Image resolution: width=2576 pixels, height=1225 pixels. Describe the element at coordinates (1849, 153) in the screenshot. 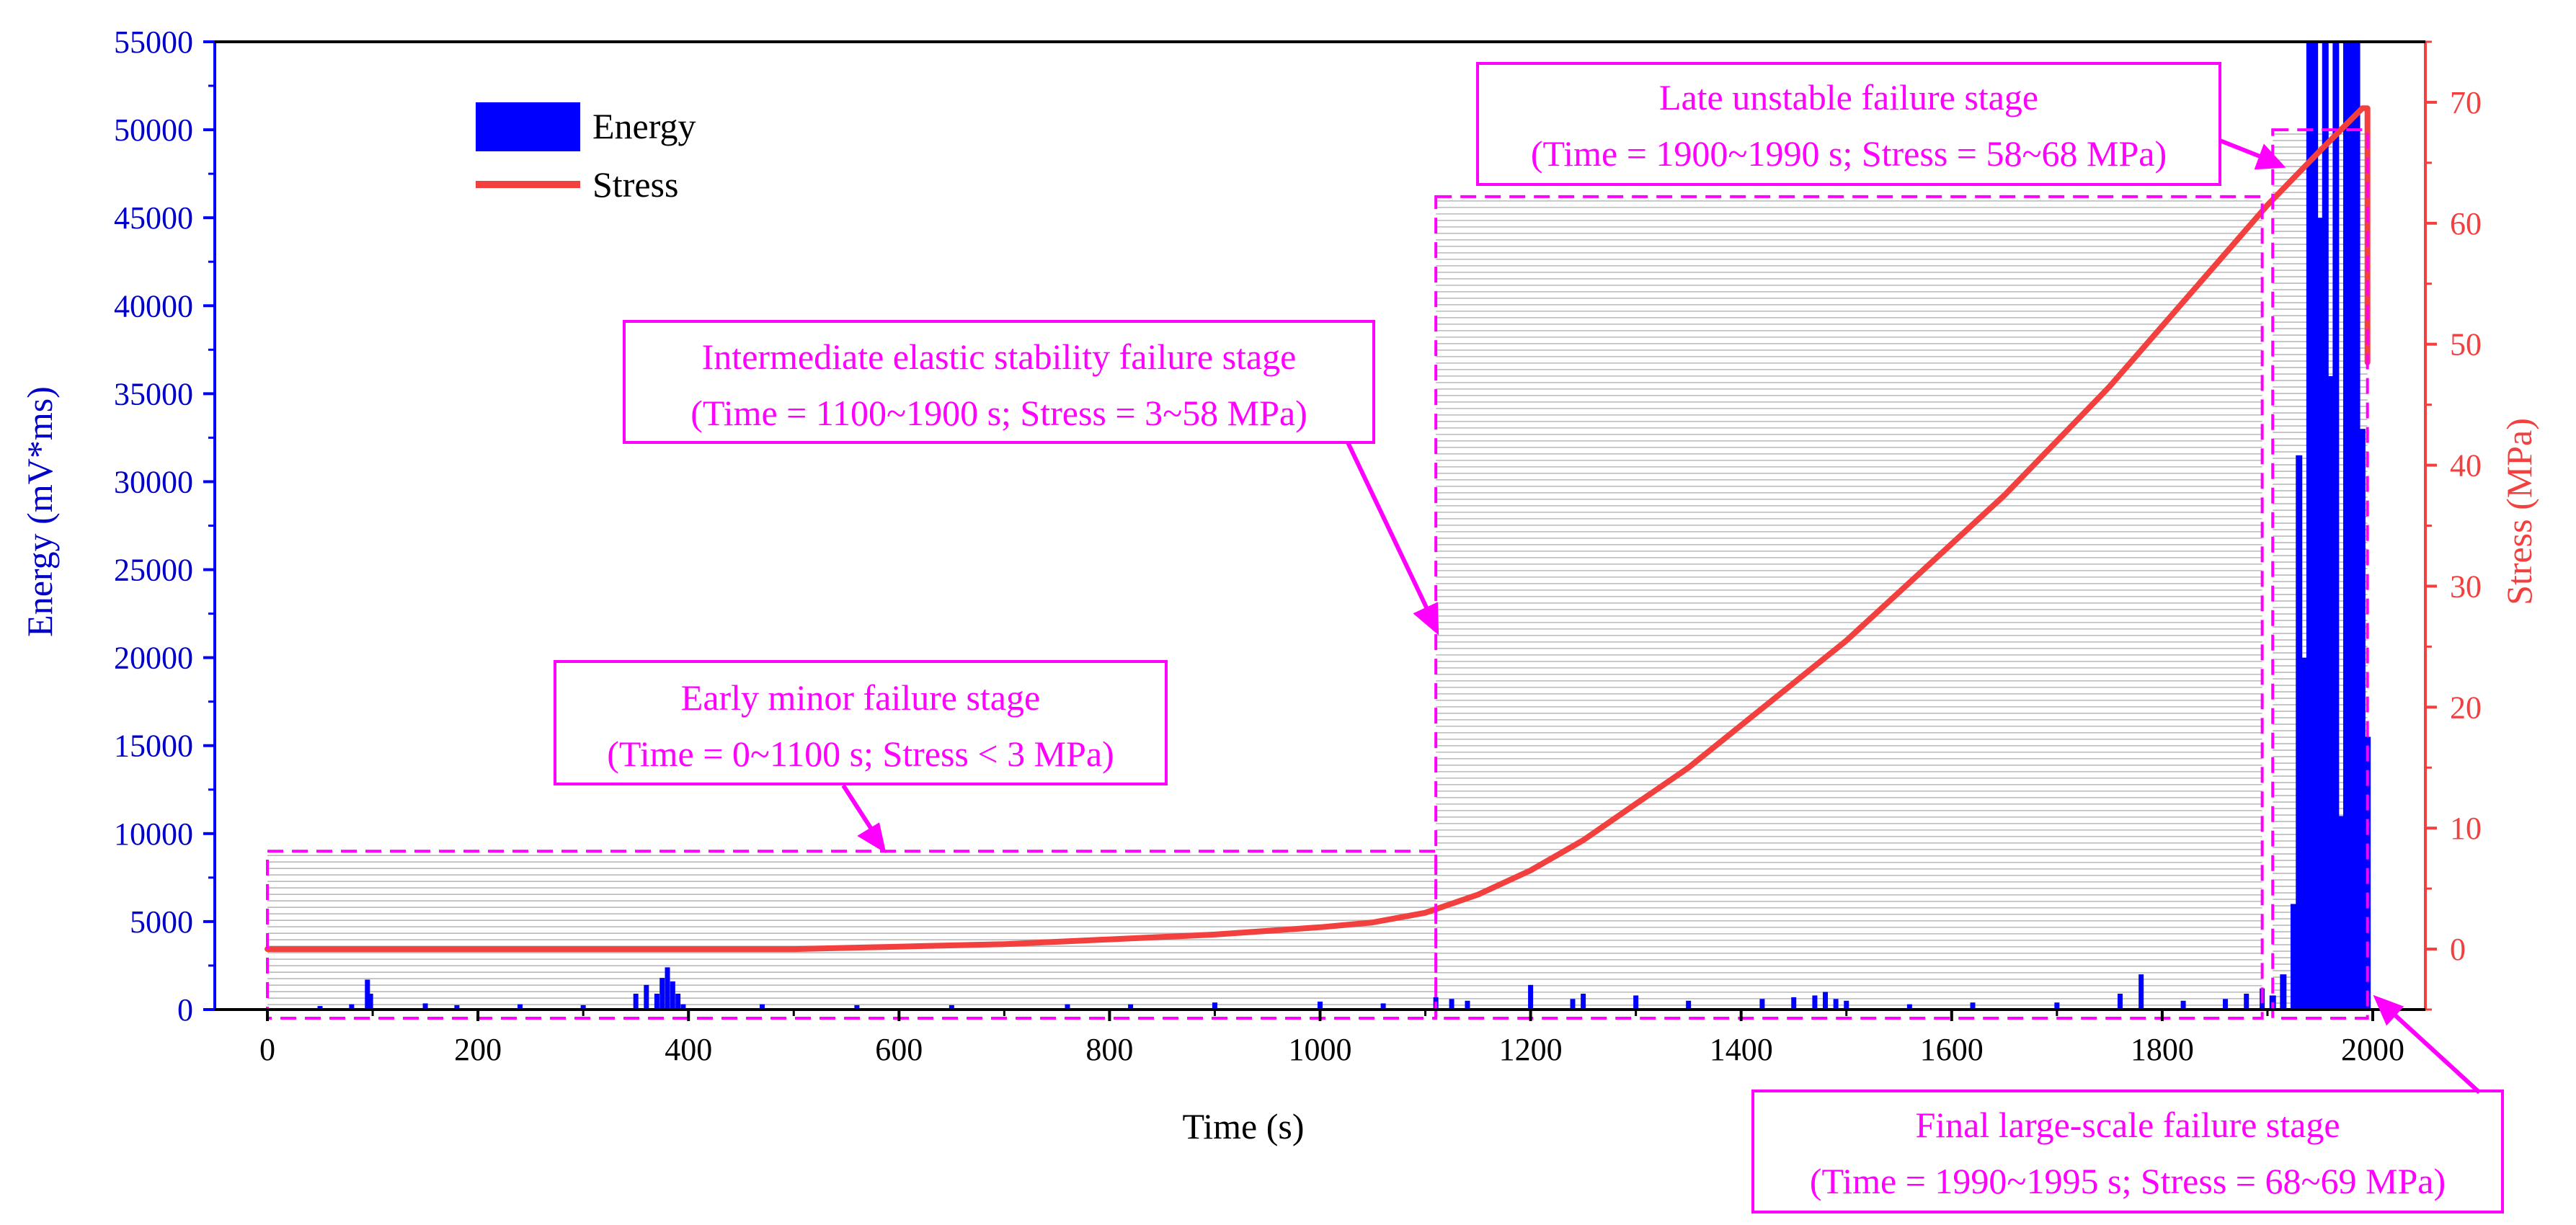

I see `annotation-late-detail: (Time = 1900~1990 s; Stress = 58~68 MPa)` at that location.